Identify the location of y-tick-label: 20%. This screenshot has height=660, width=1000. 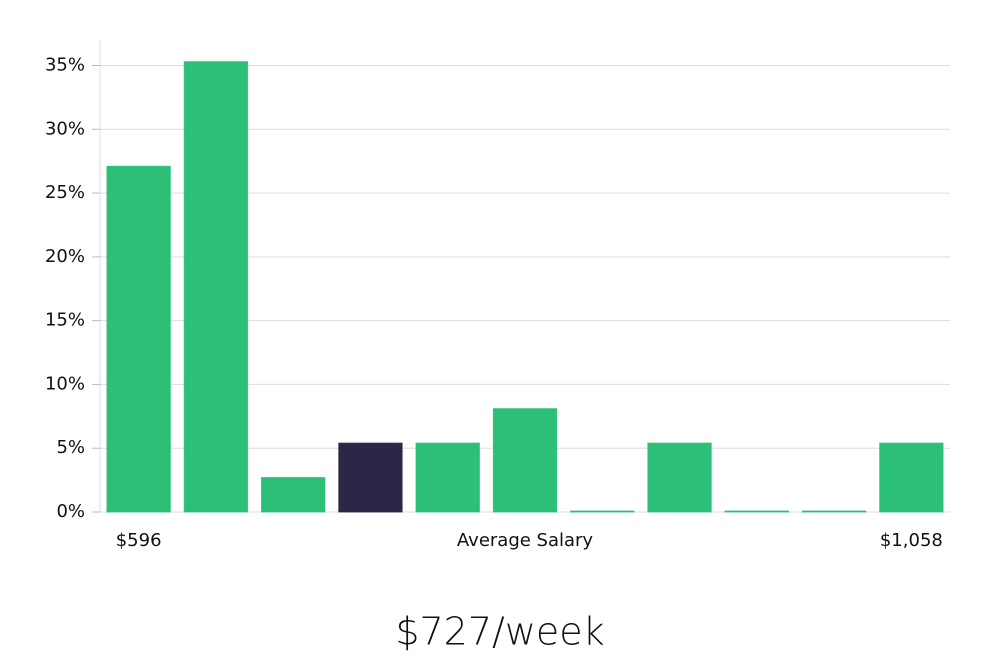
(65, 256).